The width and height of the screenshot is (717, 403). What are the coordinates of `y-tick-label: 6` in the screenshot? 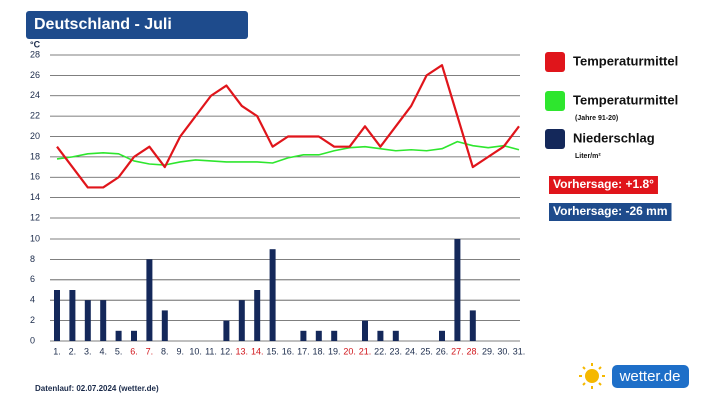 It's located at (32, 279).